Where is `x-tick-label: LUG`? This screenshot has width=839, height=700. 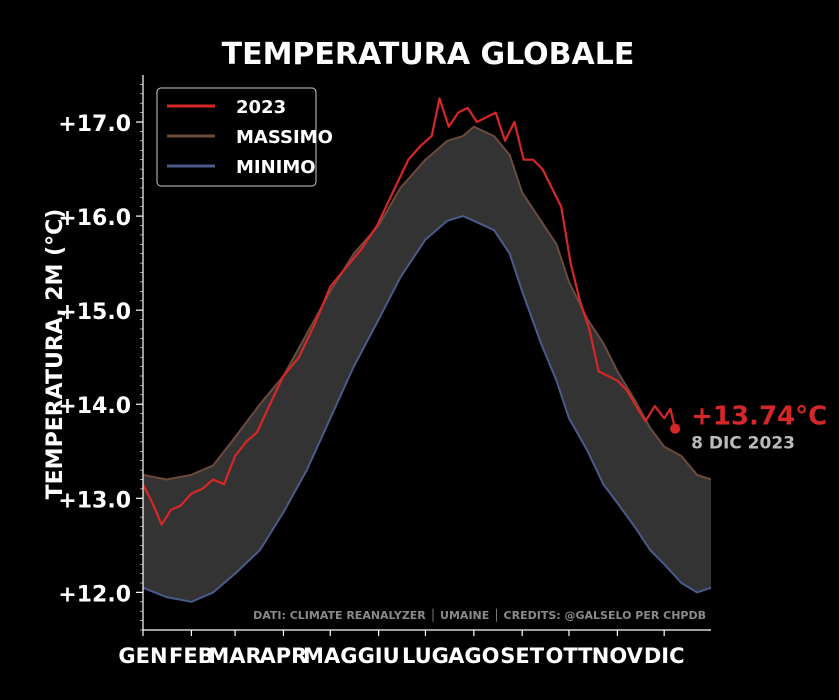 x-tick-label: LUG is located at coordinates (425, 656).